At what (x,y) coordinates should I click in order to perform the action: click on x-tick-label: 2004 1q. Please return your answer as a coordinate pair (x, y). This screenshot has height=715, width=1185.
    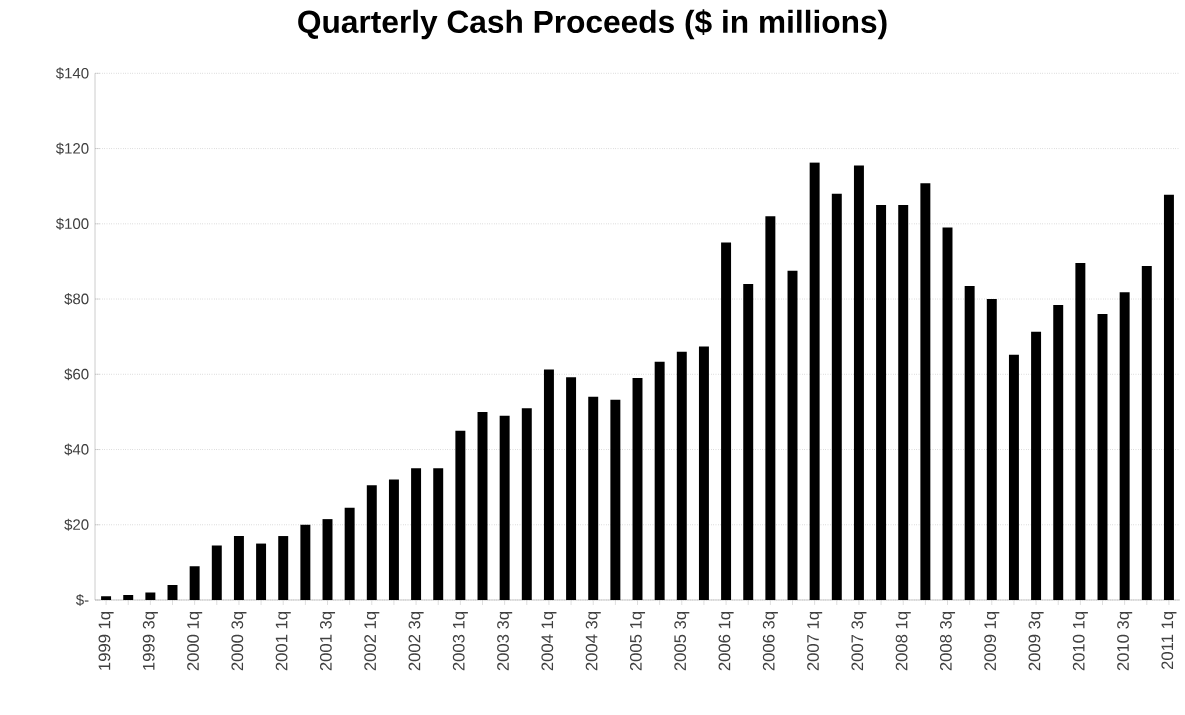
    Looking at the image, I should click on (549, 641).